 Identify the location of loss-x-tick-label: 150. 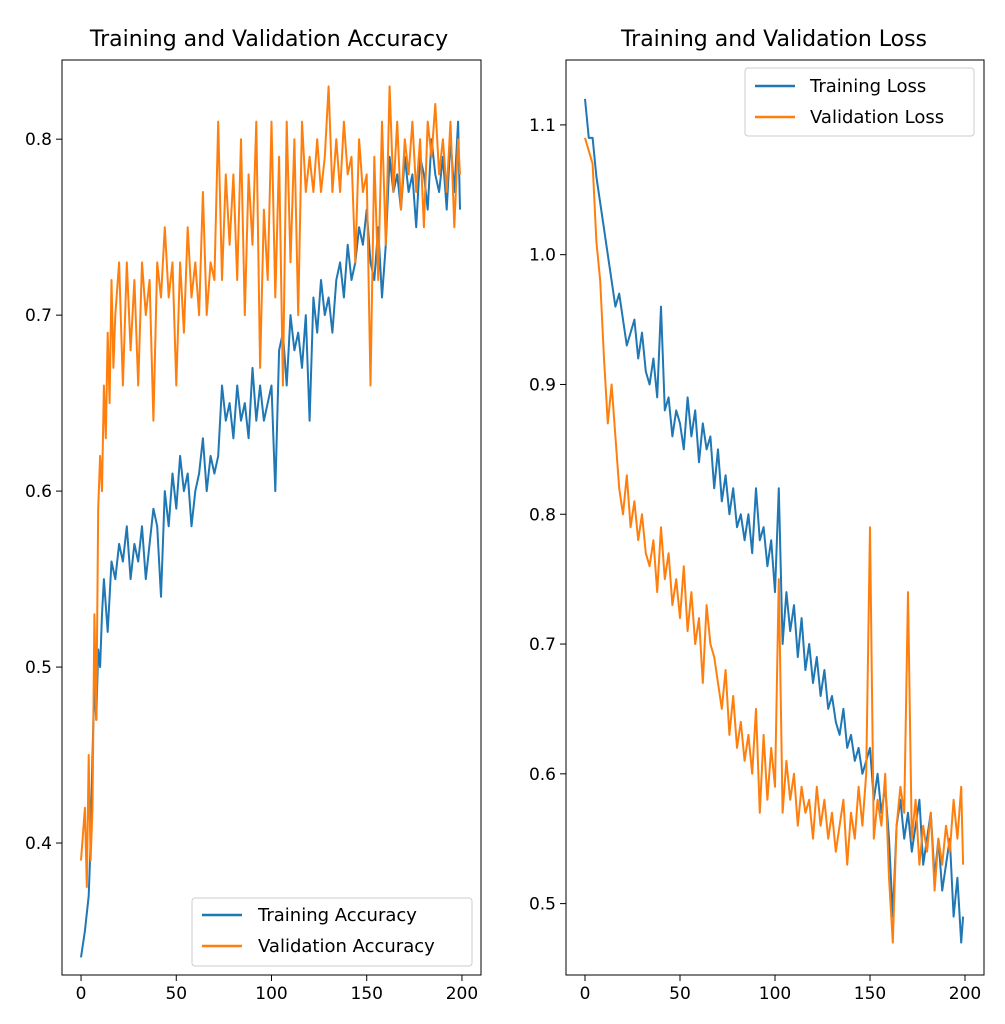
(870, 994).